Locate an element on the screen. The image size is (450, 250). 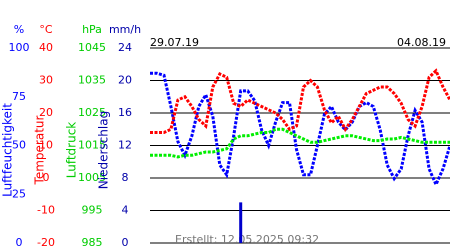
y-tick-label: 4 is located at coordinates (125, 210).